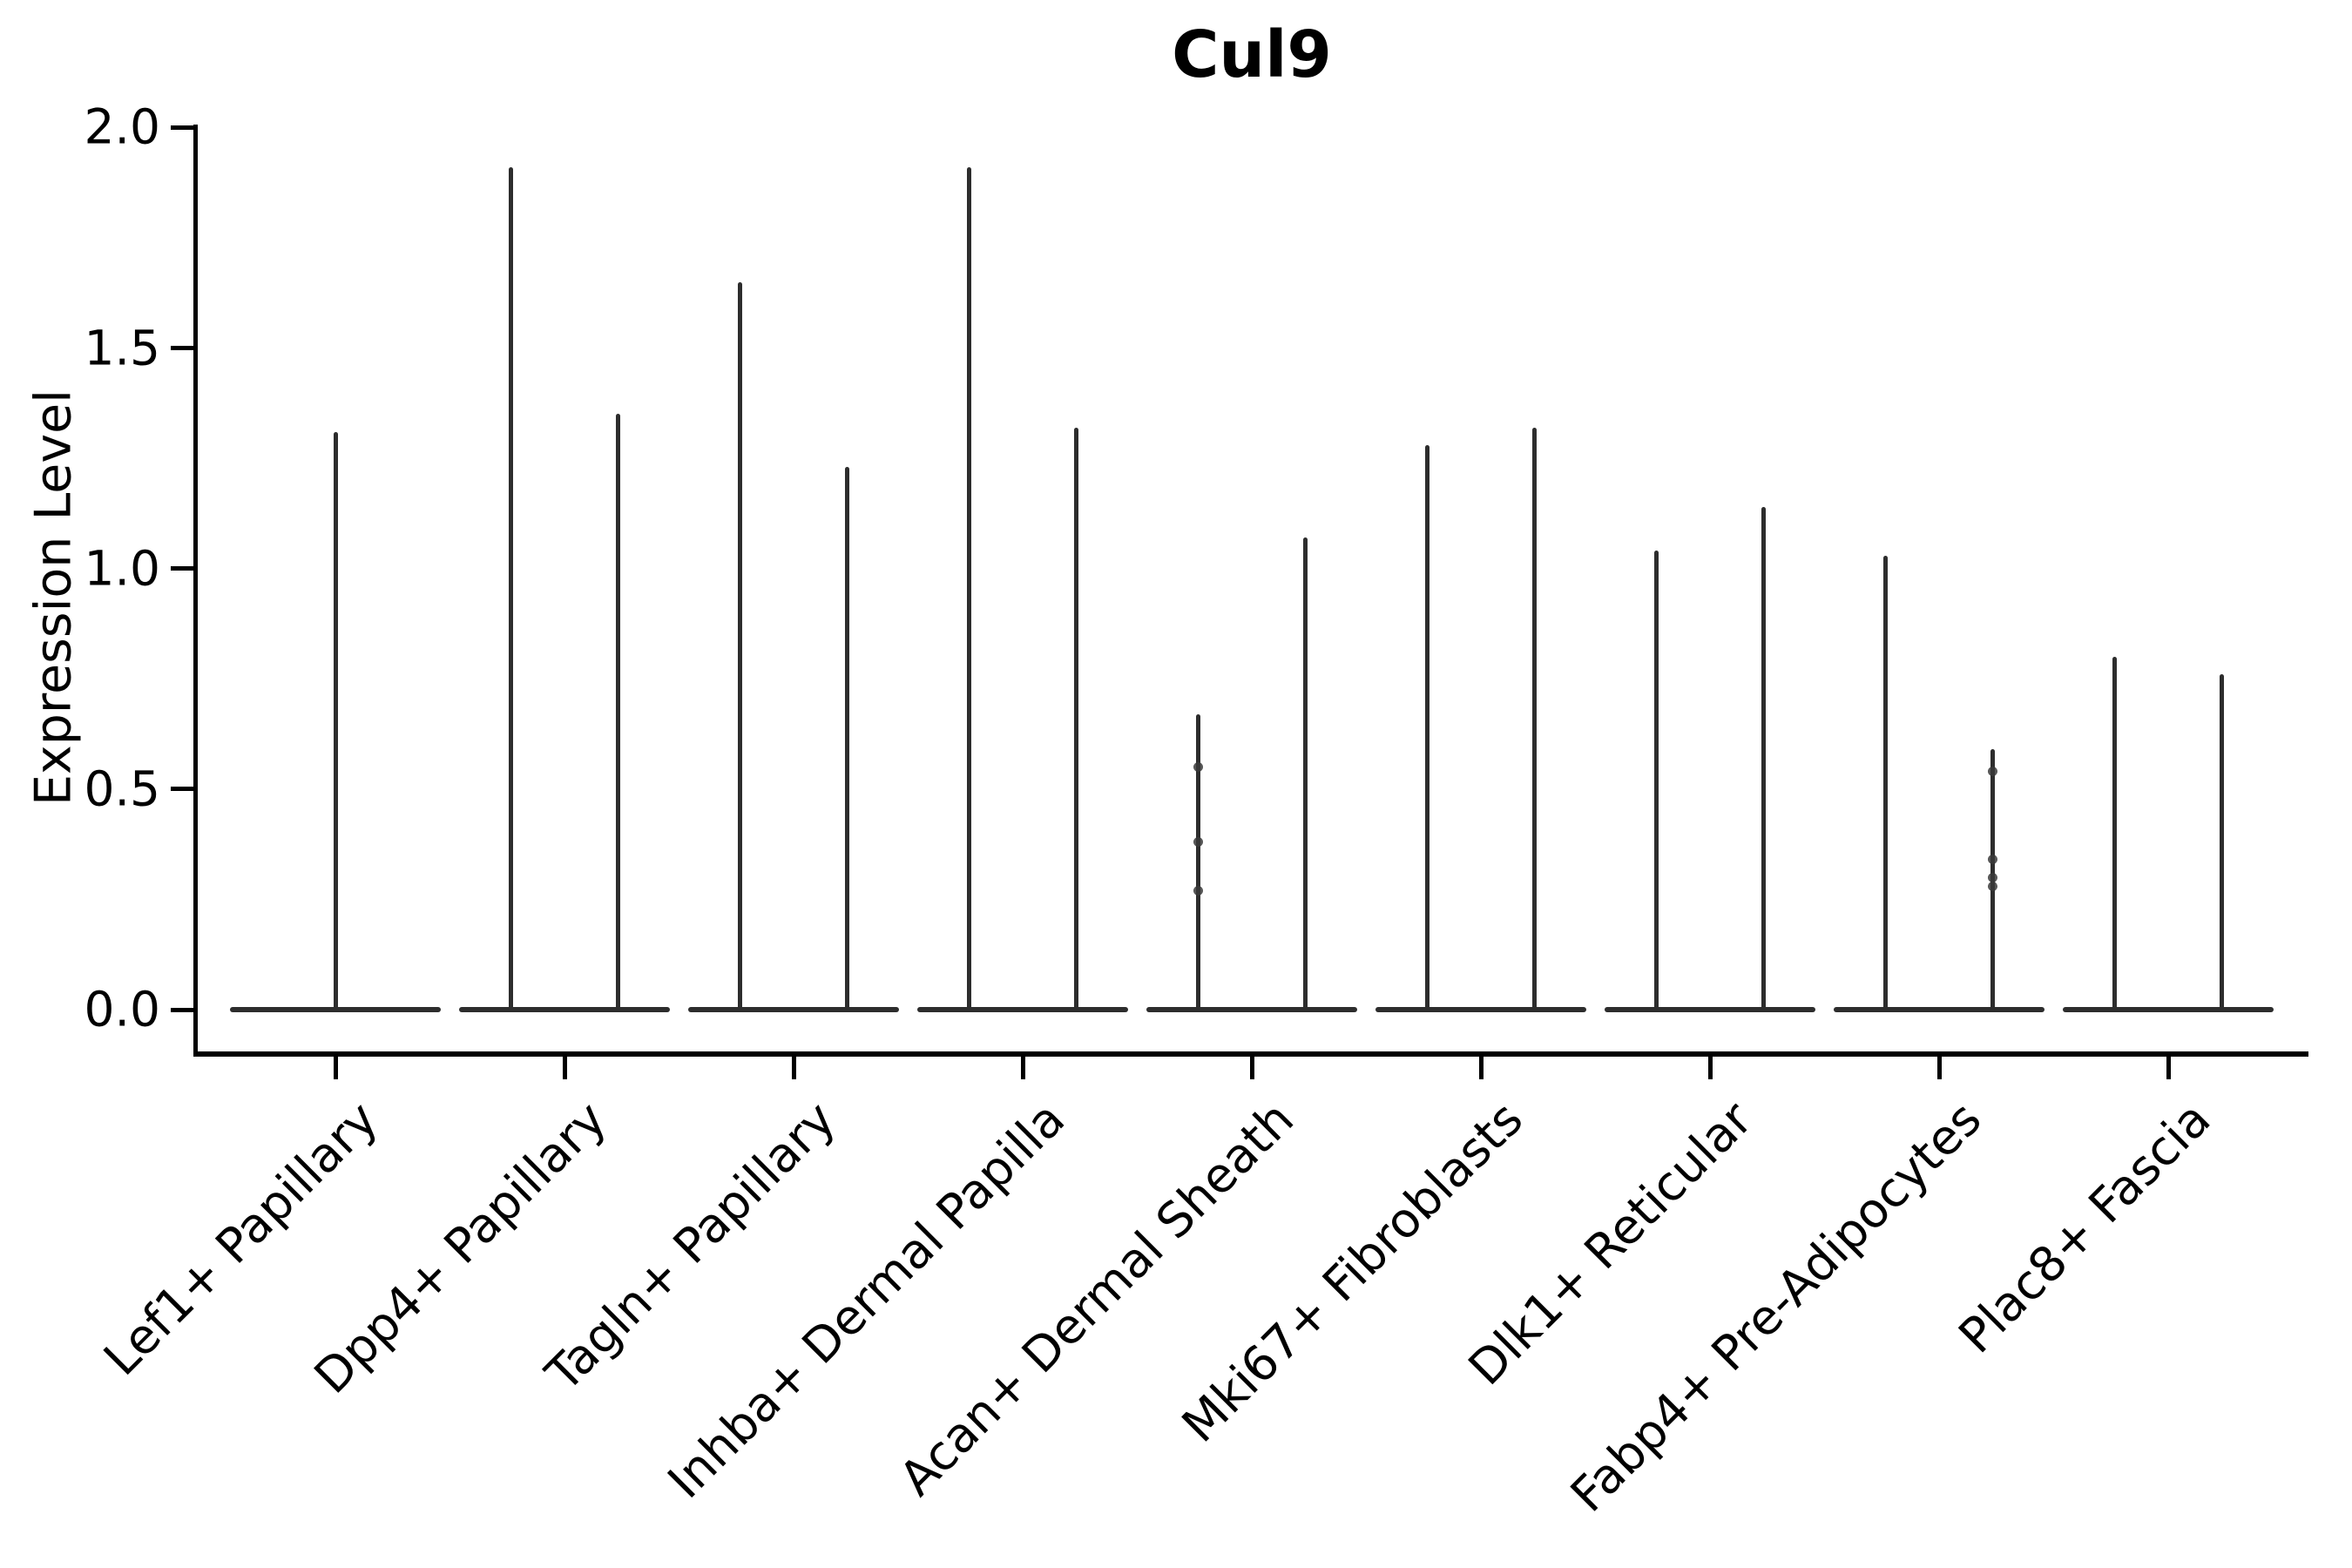 The height and width of the screenshot is (1568, 2352). I want to click on x-tick-label: Acan+ Dermal Sheath, so click(1097, 1299).